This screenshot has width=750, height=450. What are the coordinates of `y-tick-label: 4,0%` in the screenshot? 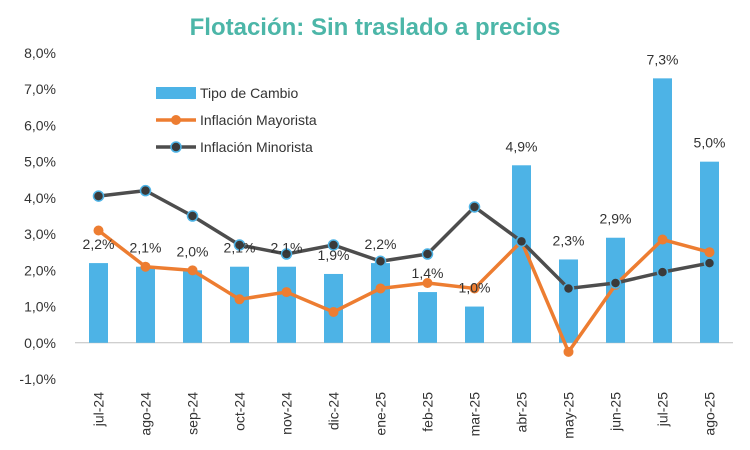 It's located at (40, 198).